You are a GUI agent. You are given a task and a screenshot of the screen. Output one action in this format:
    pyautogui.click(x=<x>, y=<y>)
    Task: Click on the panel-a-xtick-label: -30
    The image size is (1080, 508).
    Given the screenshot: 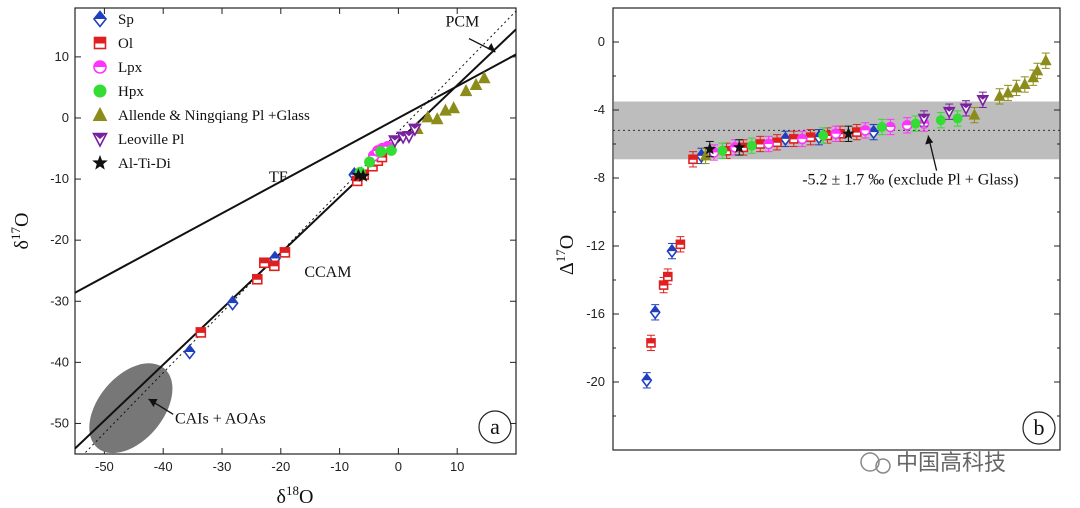 What is the action you would take?
    pyautogui.click(x=222, y=466)
    